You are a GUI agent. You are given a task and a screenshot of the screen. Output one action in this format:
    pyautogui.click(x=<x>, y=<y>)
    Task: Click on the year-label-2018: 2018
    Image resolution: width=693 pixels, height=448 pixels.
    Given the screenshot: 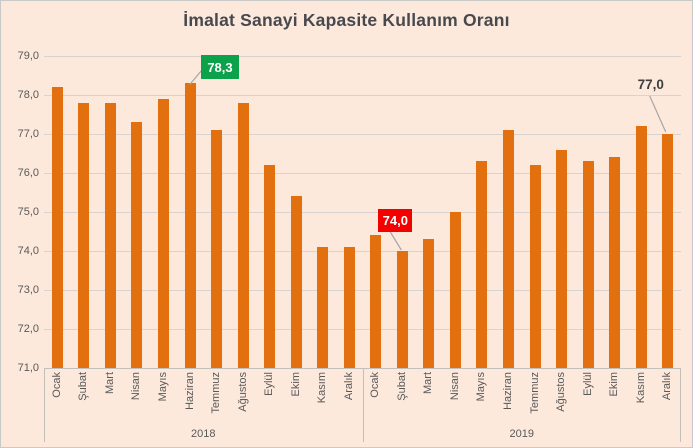 What is the action you would take?
    pyautogui.click(x=203, y=434)
    